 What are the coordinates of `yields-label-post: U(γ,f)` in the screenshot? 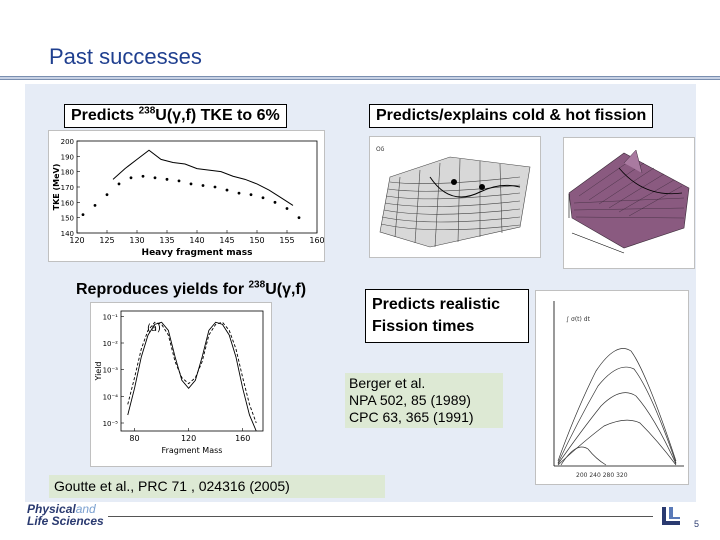 It's located at (286, 289).